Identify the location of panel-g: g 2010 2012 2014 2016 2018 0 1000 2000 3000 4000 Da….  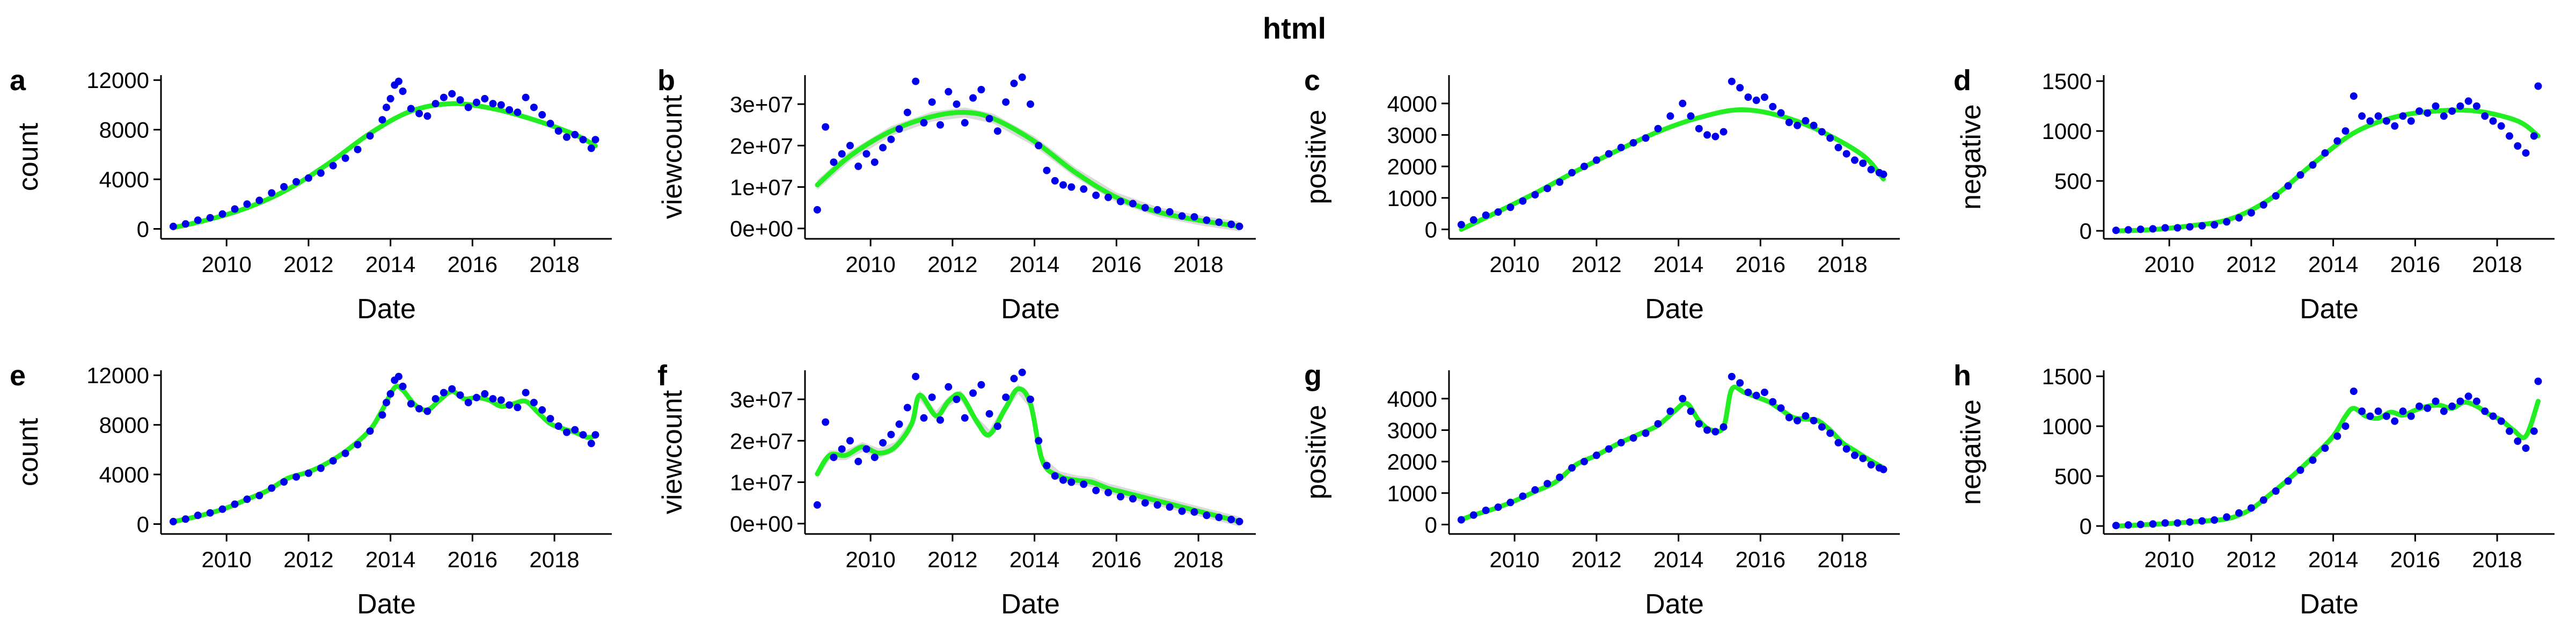
(1600, 490).